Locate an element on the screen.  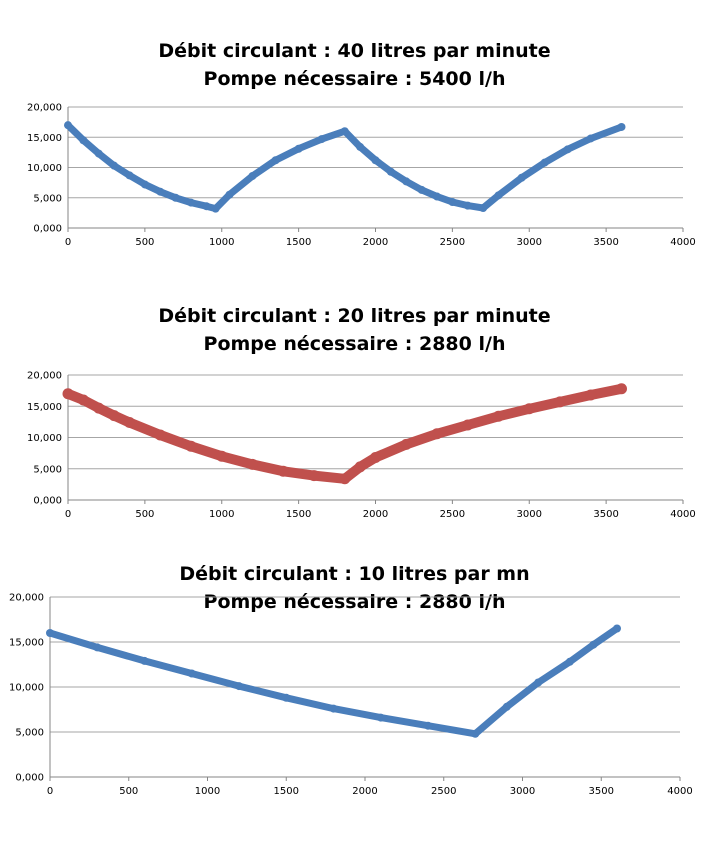
chart-title-line2: Pompe nécessaire : 5400 l/h is located at coordinates (354, 79).